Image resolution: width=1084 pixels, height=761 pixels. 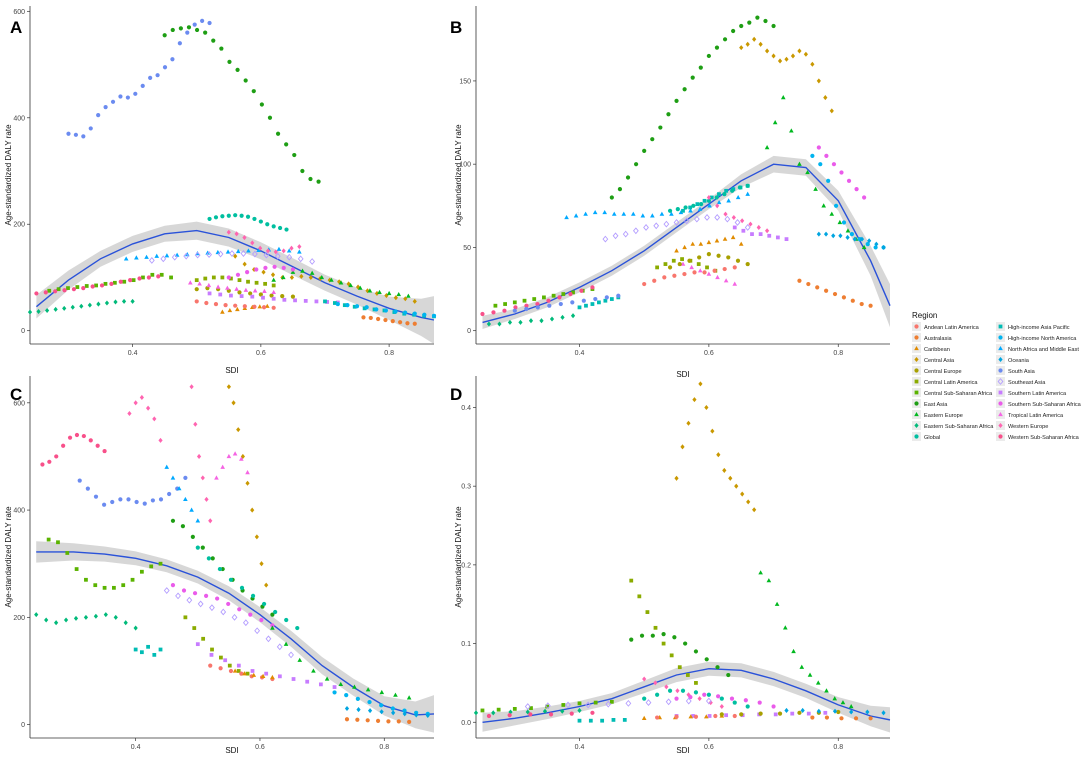 I want to click on legend-label: Western Europe, so click(x=1028, y=427).